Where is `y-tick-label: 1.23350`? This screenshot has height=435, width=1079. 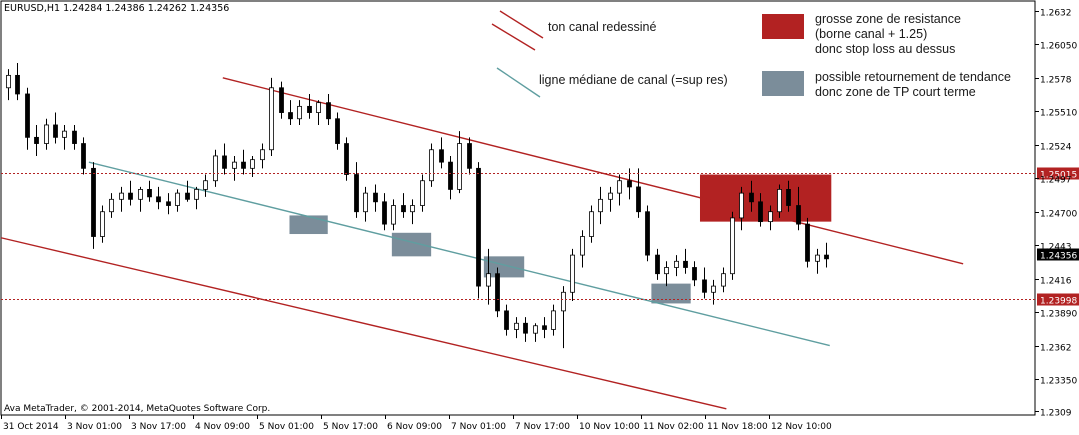 y-tick-label: 1.23350 is located at coordinates (1058, 382).